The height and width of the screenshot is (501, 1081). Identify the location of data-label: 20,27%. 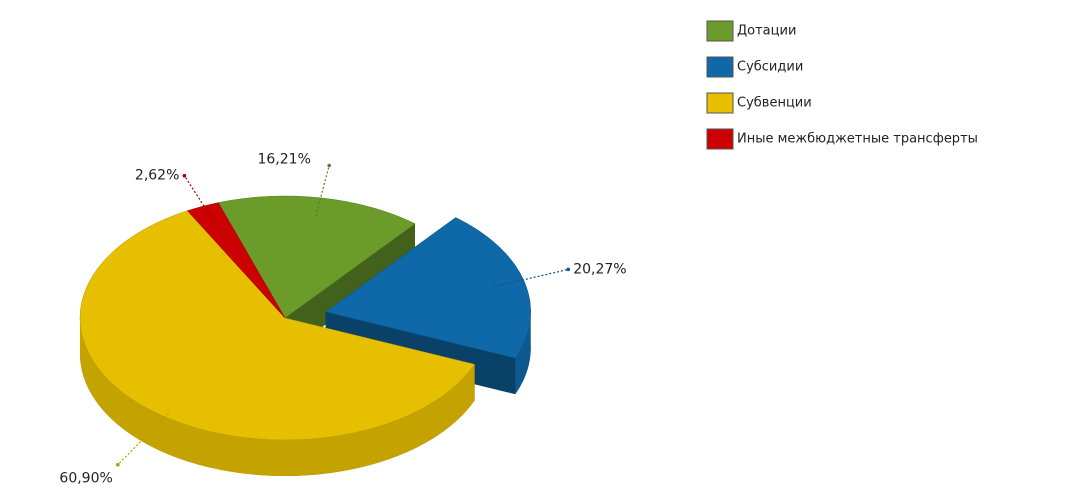
(599, 269).